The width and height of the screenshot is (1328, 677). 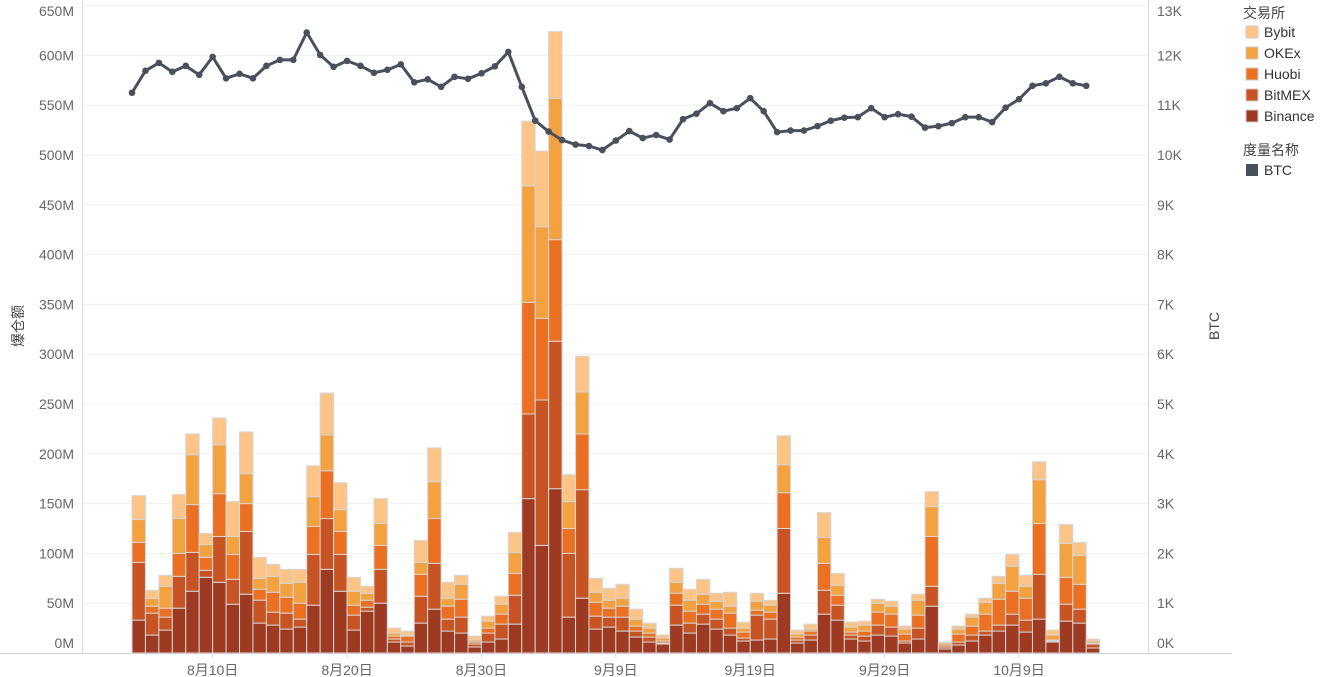 What do you see at coordinates (56, 304) in the screenshot?
I see `y-tick-label: 350M` at bounding box center [56, 304].